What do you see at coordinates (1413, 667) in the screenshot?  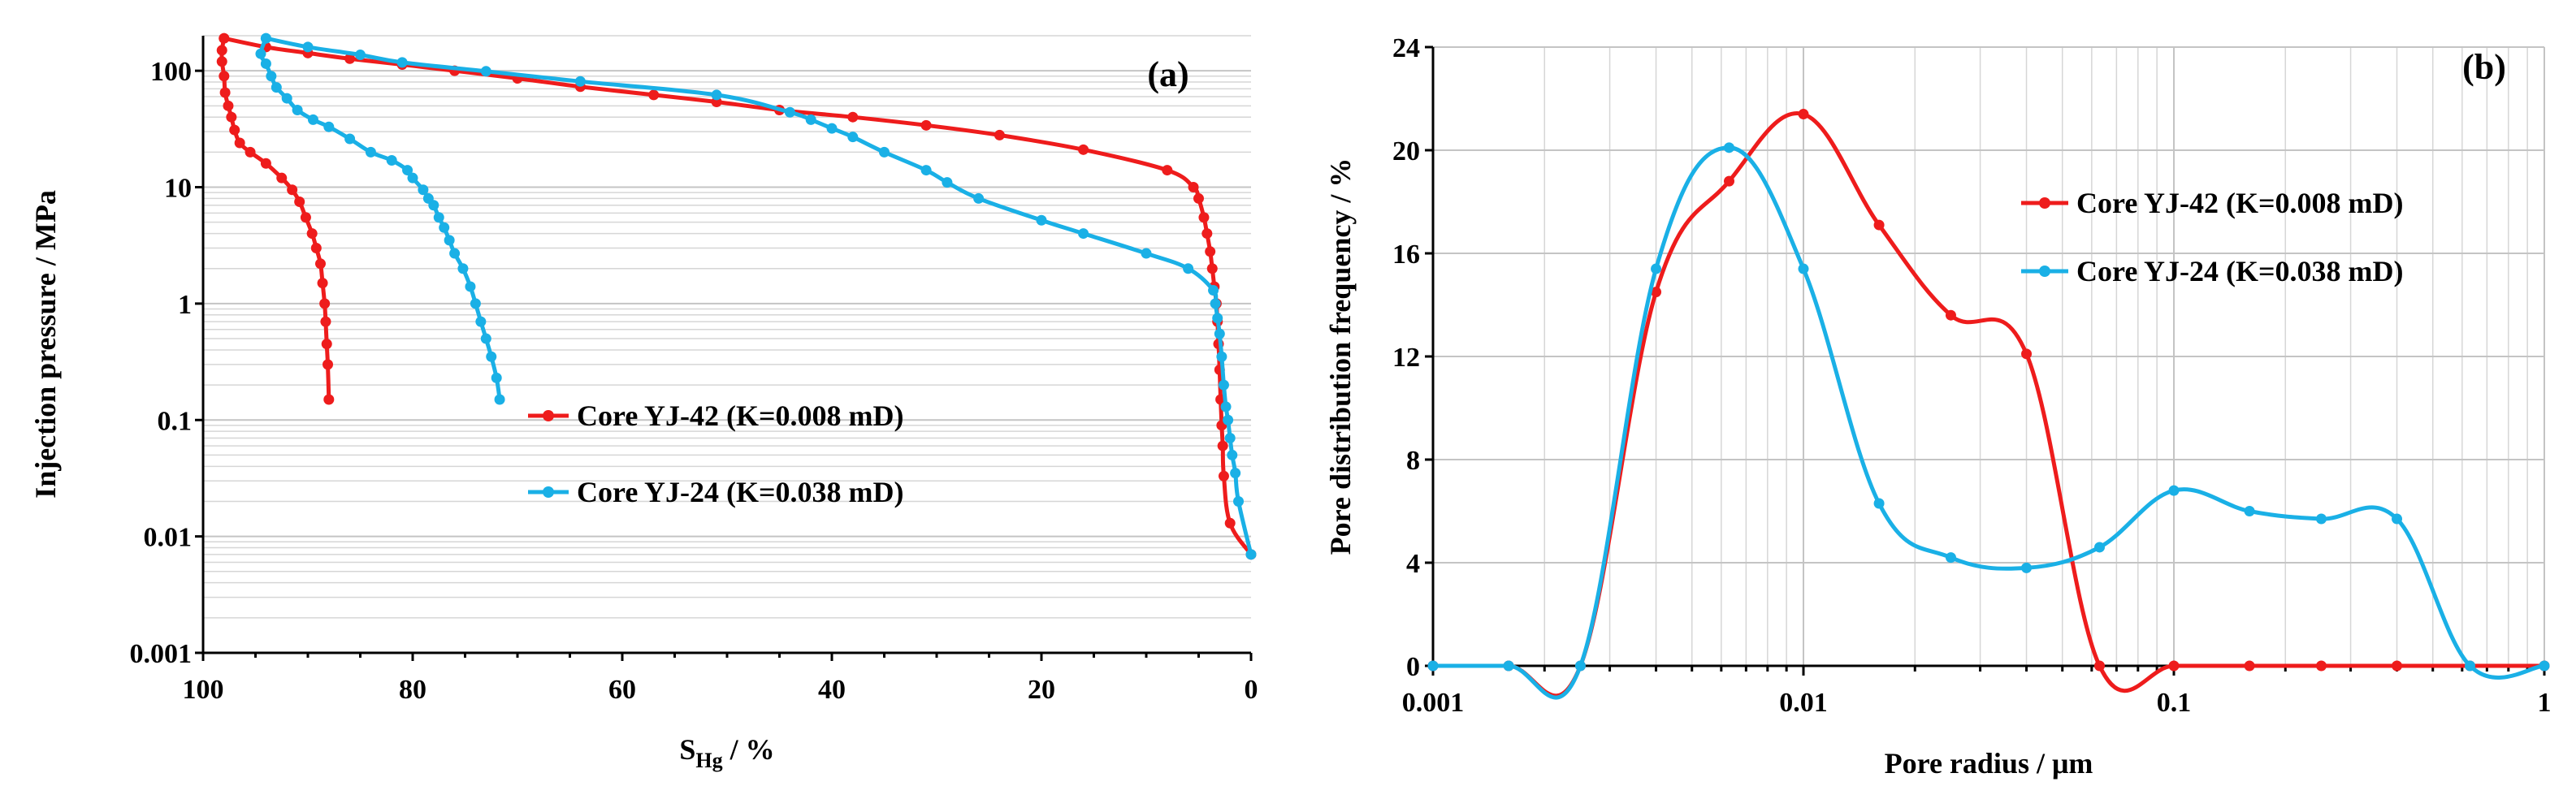 I see `y-tick-label: 0` at bounding box center [1413, 667].